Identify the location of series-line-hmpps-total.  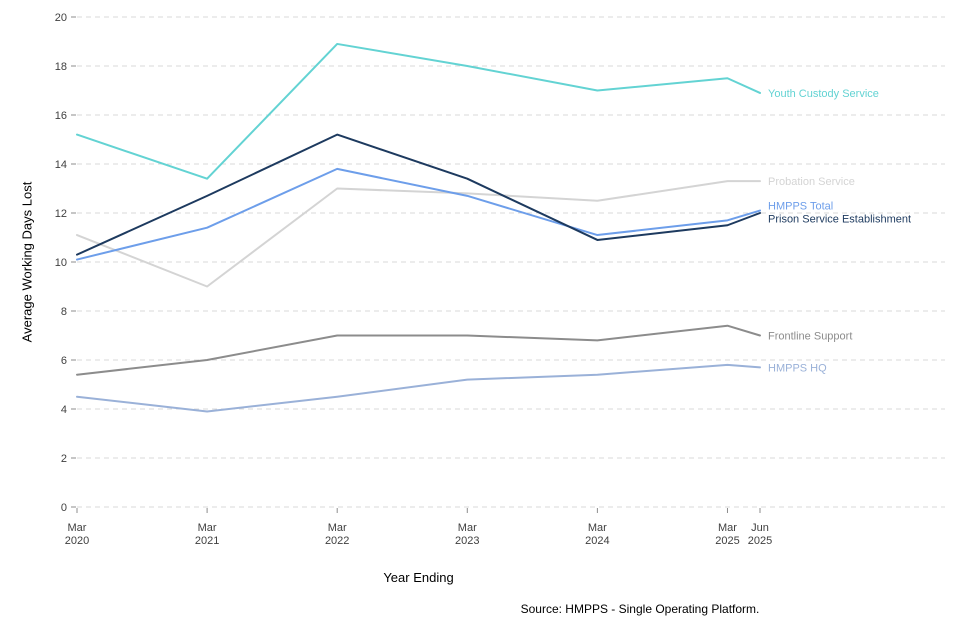
(418, 214).